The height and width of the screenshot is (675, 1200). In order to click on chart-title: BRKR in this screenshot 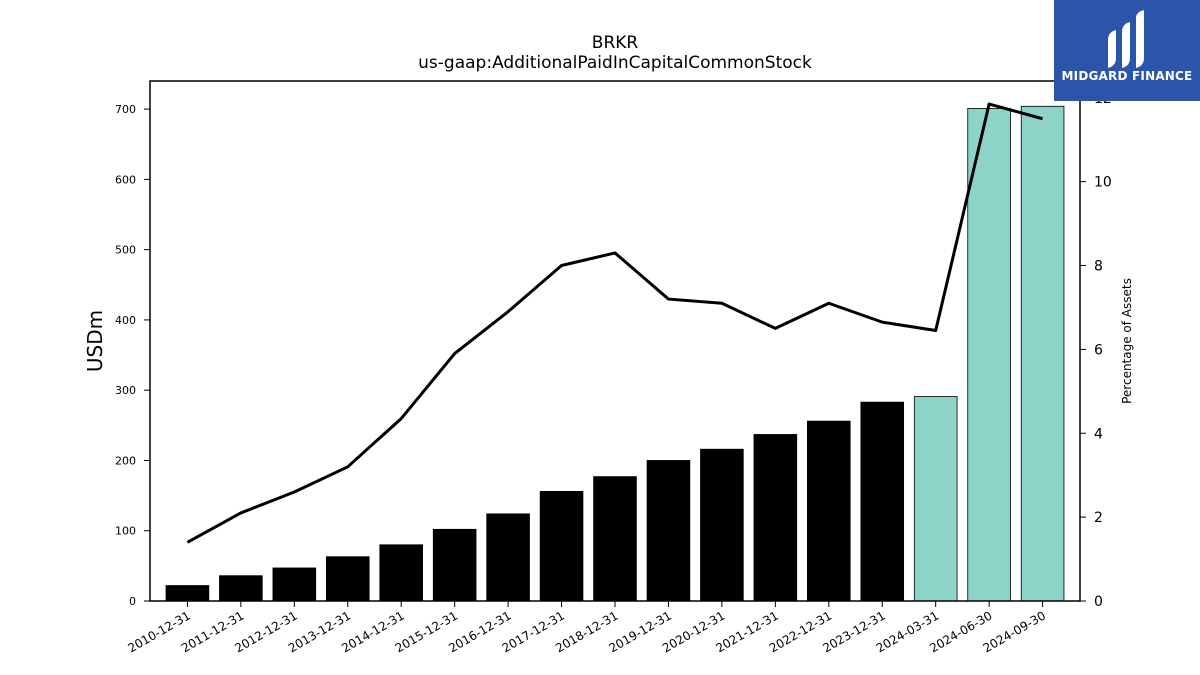, I will do `click(615, 43)`.